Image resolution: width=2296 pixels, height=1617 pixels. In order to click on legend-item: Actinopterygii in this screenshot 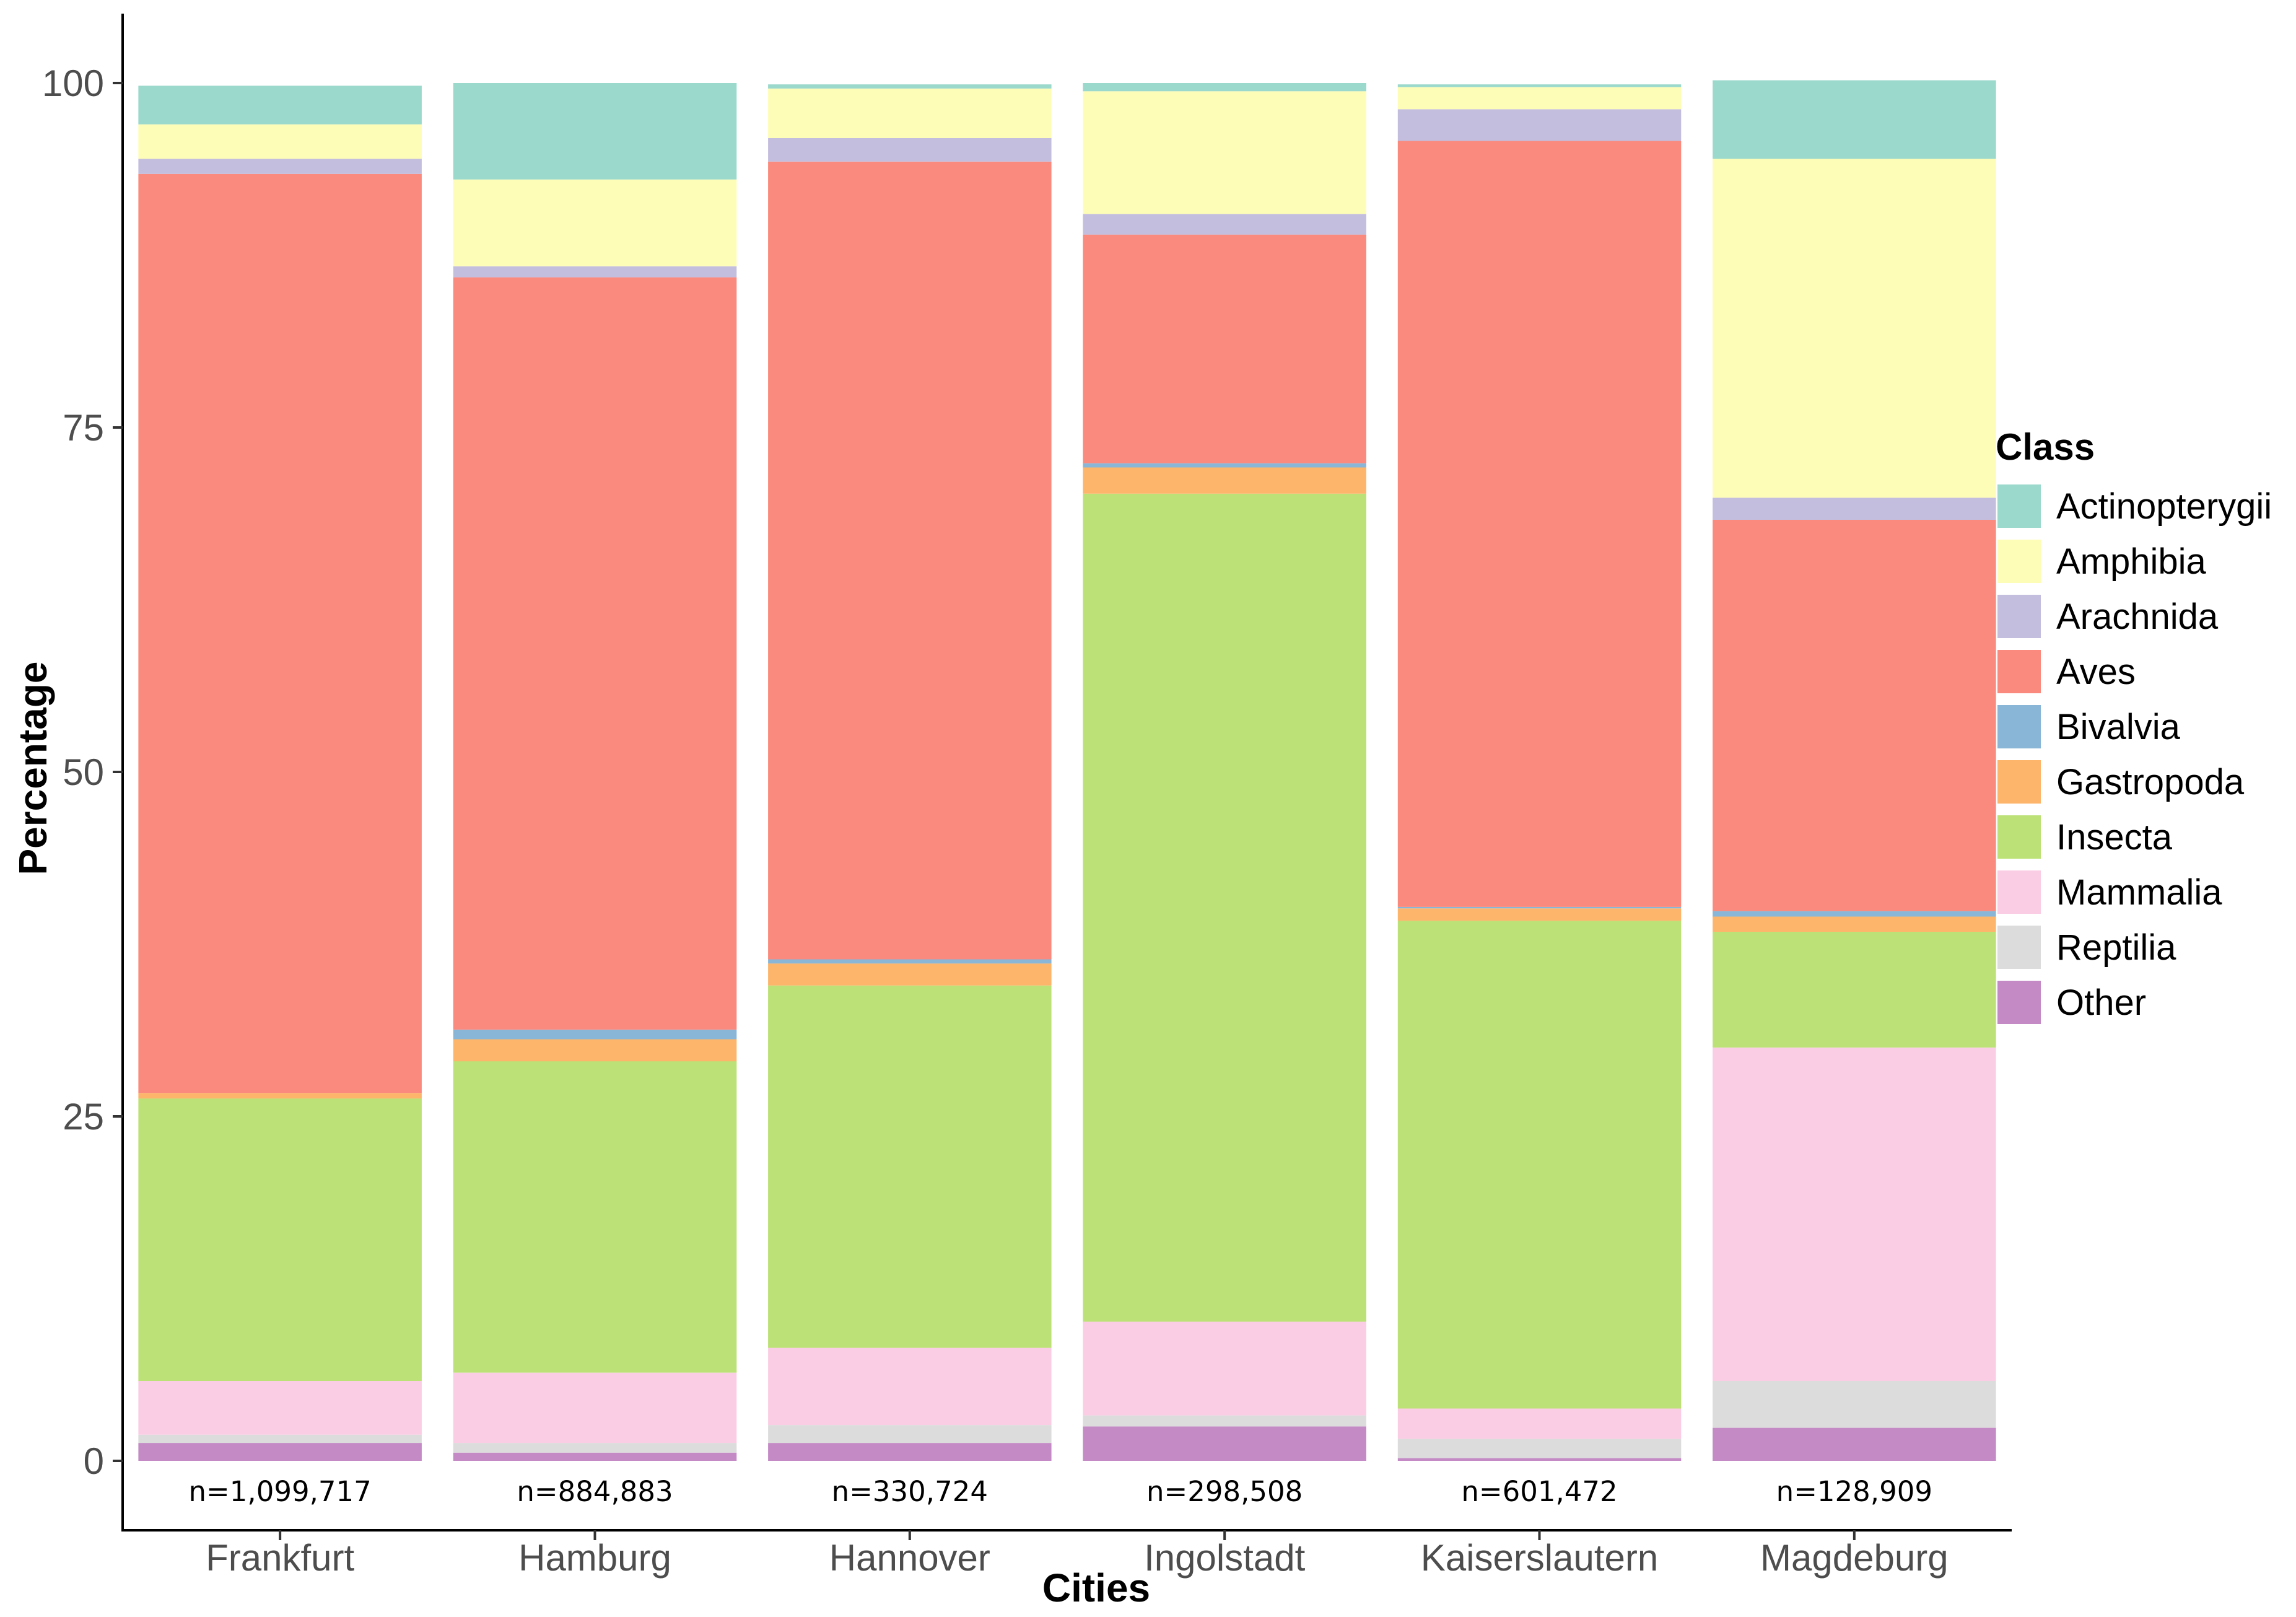, I will do `click(2134, 506)`.